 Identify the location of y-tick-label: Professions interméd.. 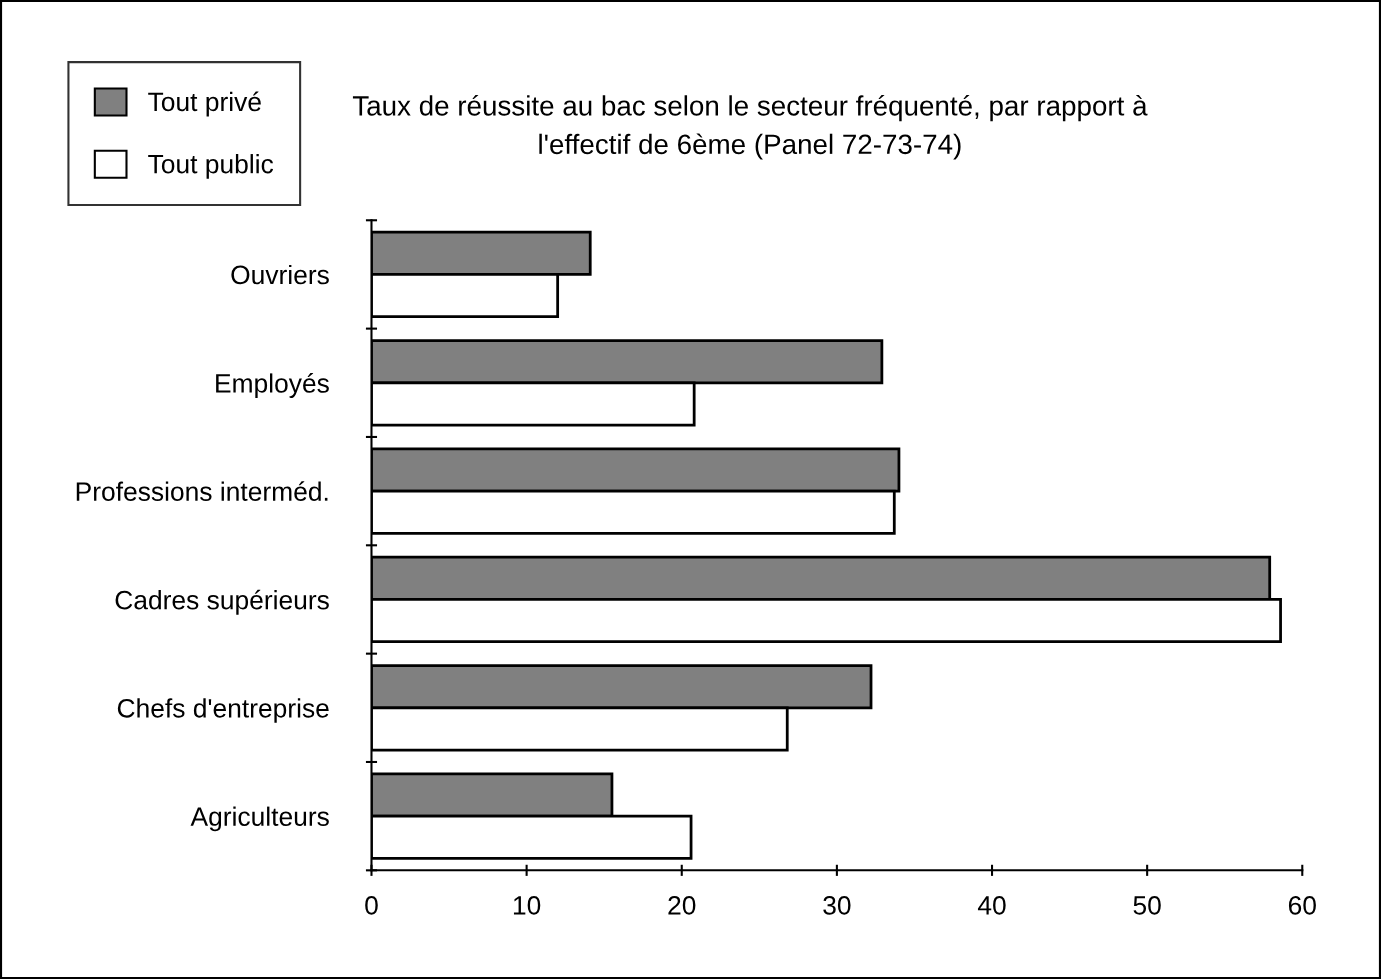
(202, 491).